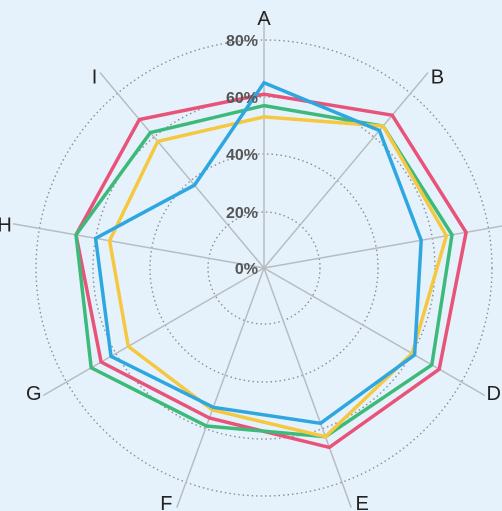 The width and height of the screenshot is (502, 511). Describe the element at coordinates (34, 394) in the screenshot. I see `axis-label-G: G` at that location.